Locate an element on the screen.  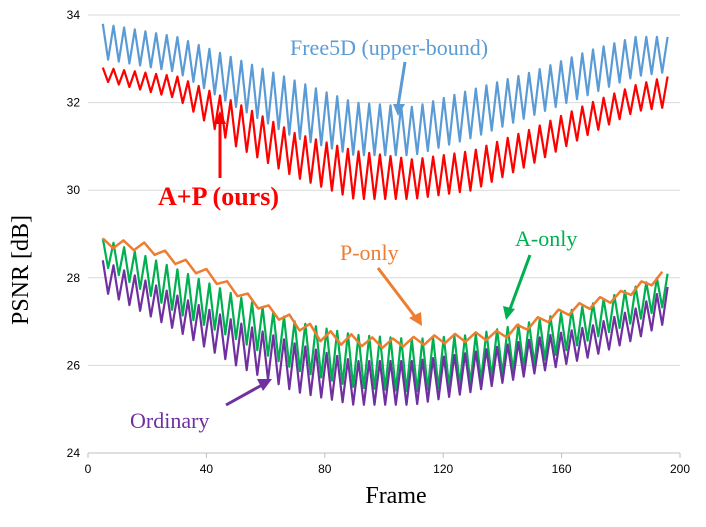
y-tick-label-28: 28 is located at coordinates (74, 278).